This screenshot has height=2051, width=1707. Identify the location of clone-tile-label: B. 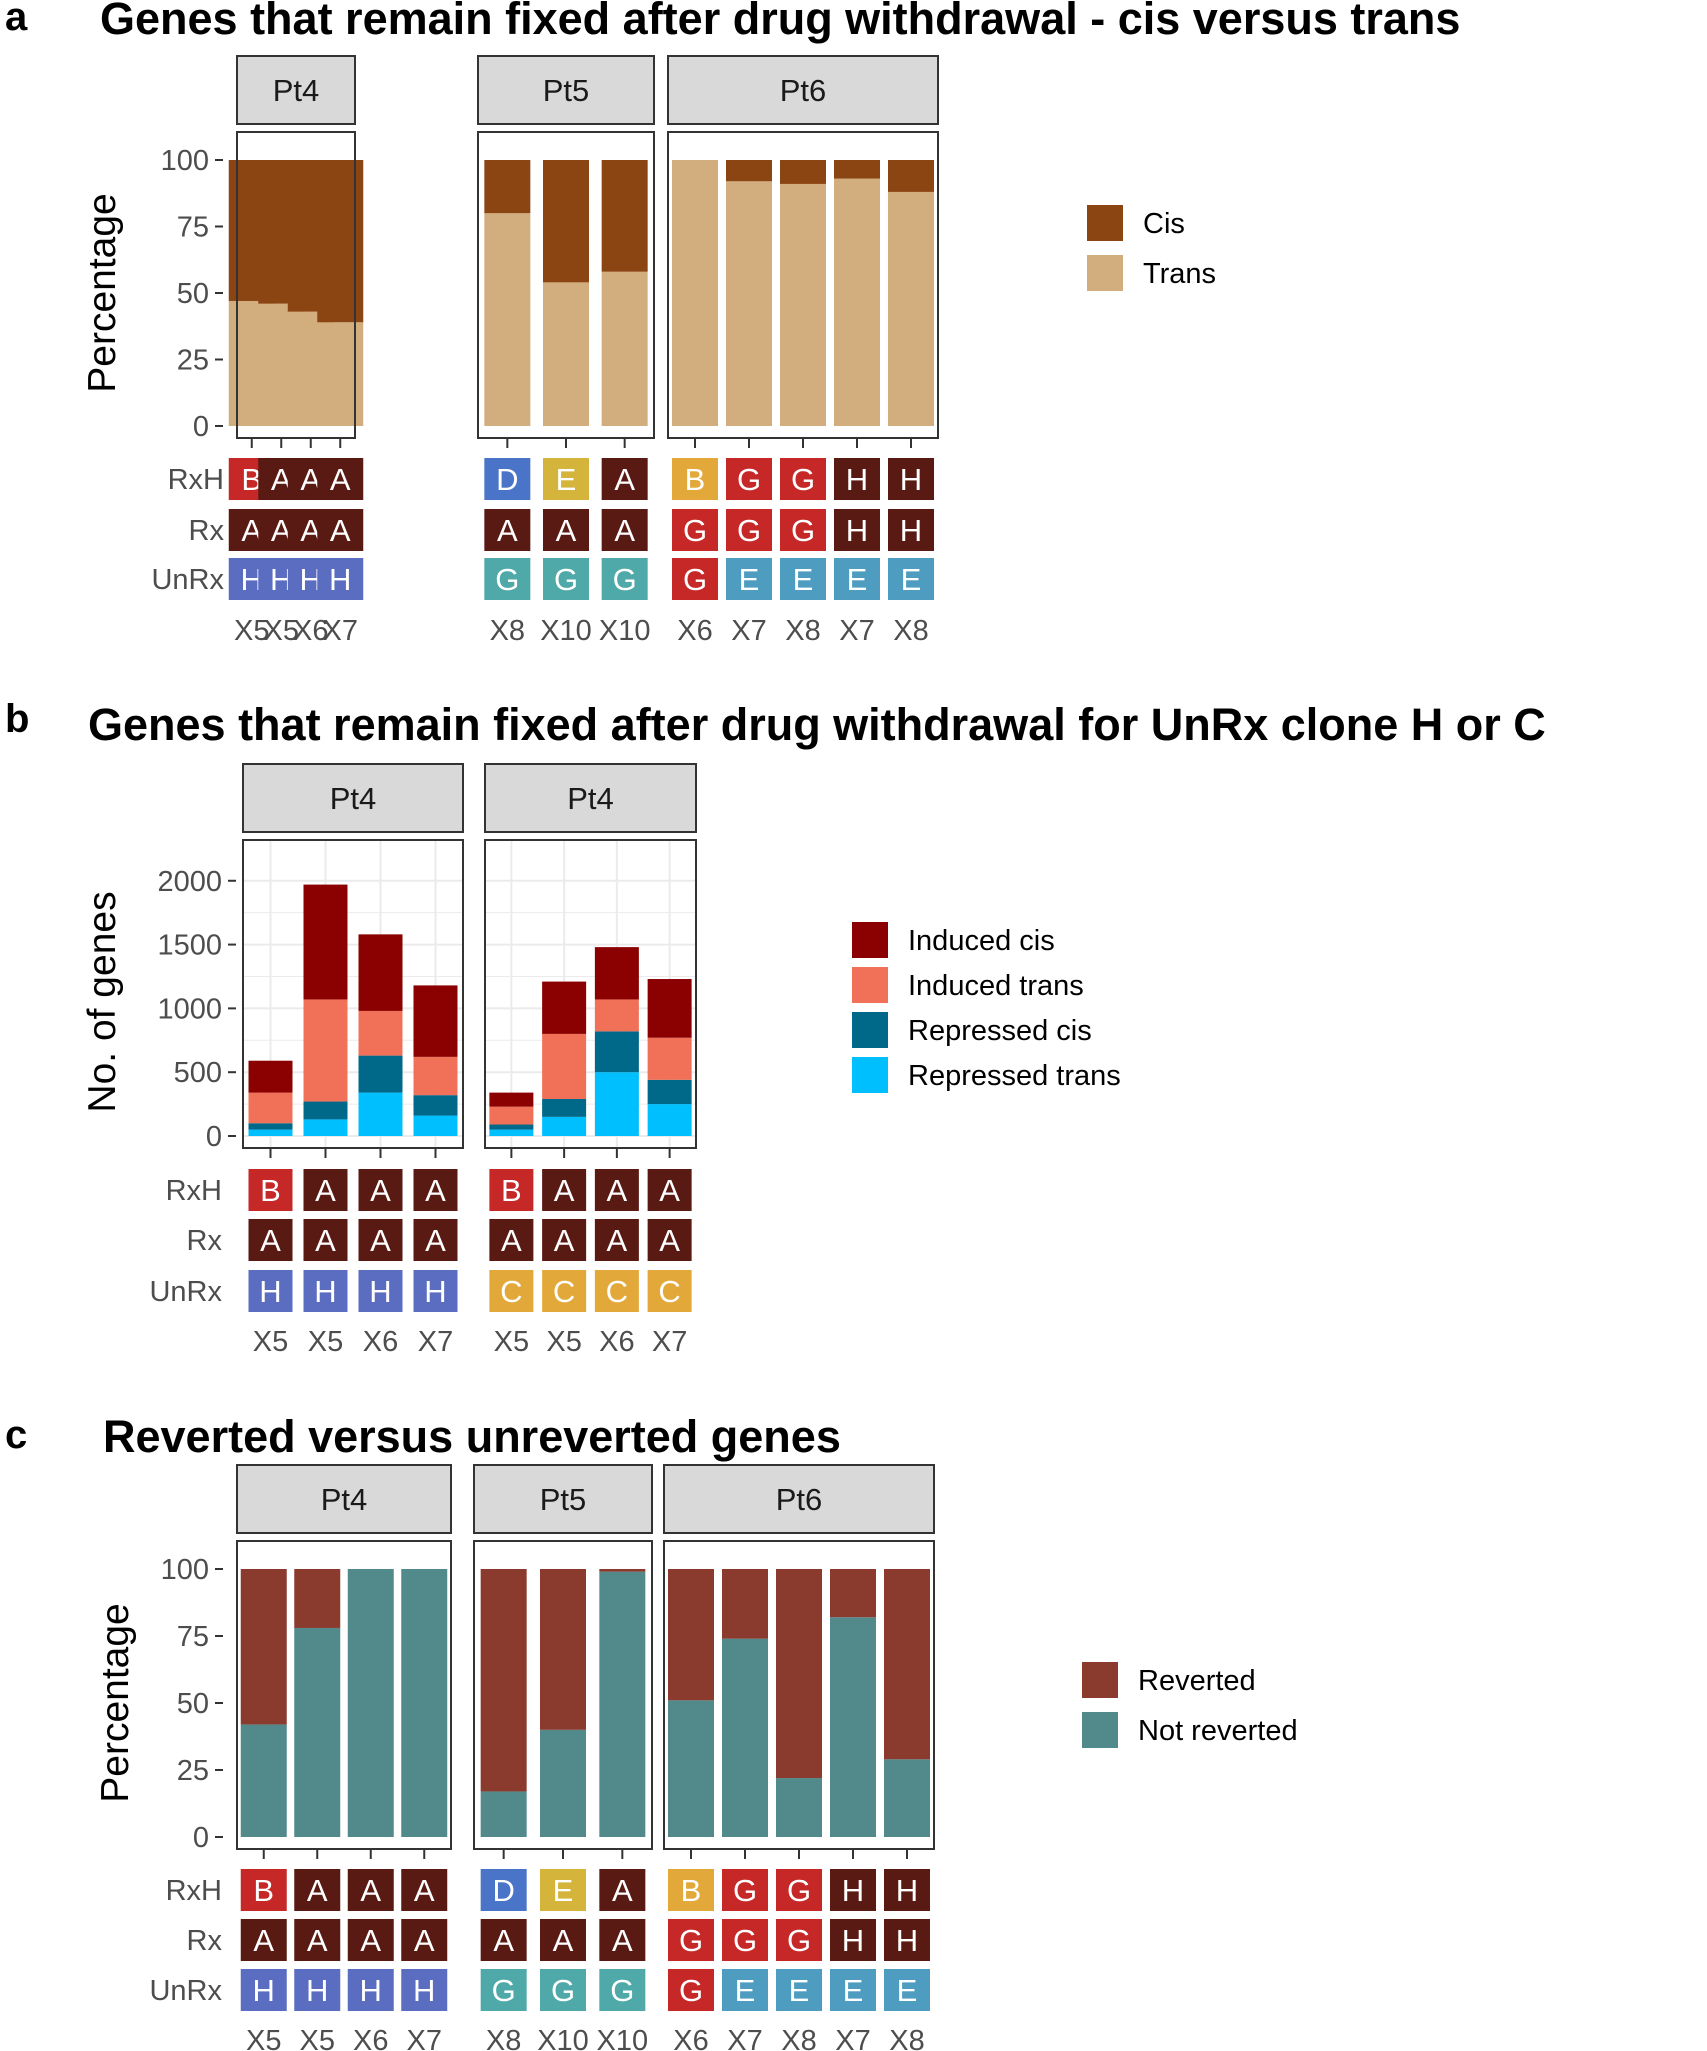
(270, 1190).